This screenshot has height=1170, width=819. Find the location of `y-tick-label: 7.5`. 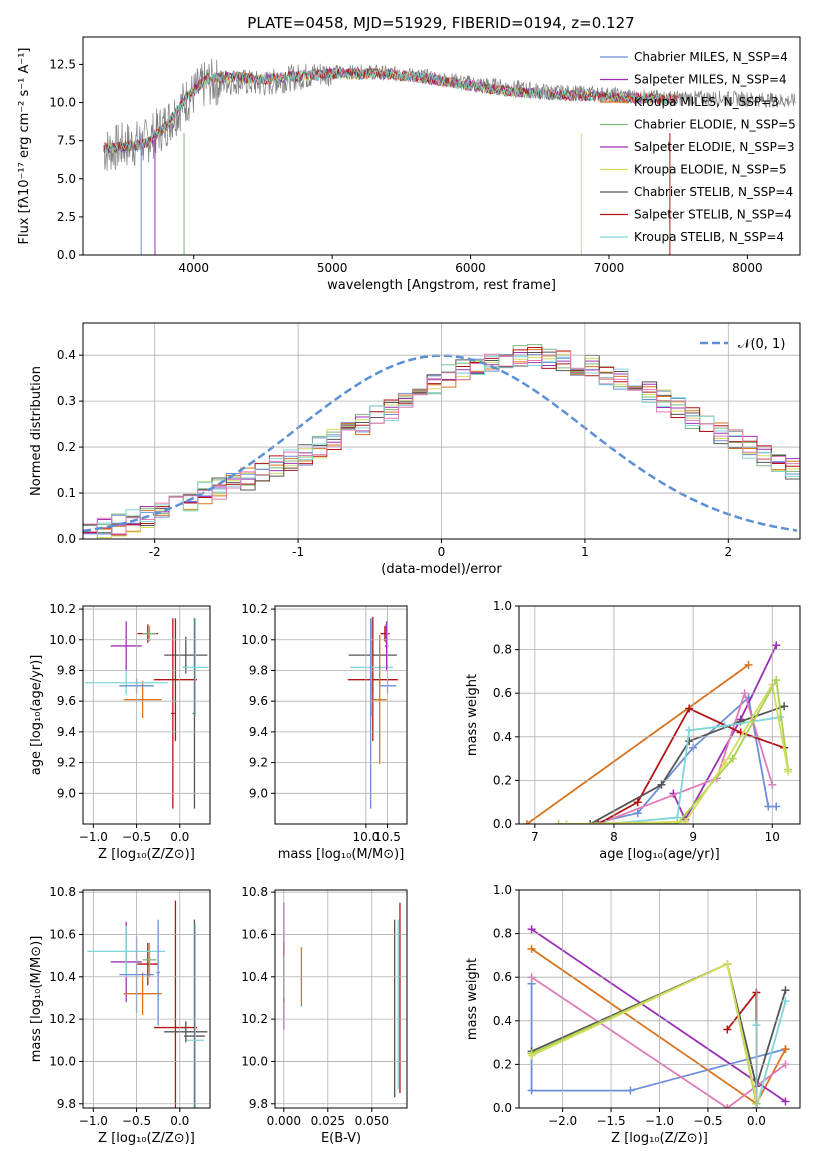

y-tick-label: 7.5 is located at coordinates (66, 141).